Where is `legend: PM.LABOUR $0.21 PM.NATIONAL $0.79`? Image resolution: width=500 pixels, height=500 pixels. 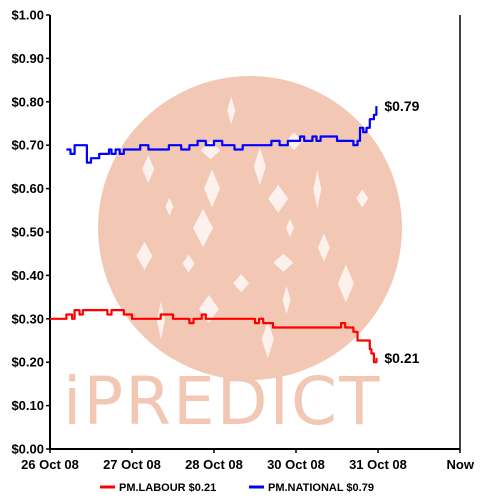
legend: PM.LABOUR $0.21 PM.NATIONAL $0.79 is located at coordinates (237, 488).